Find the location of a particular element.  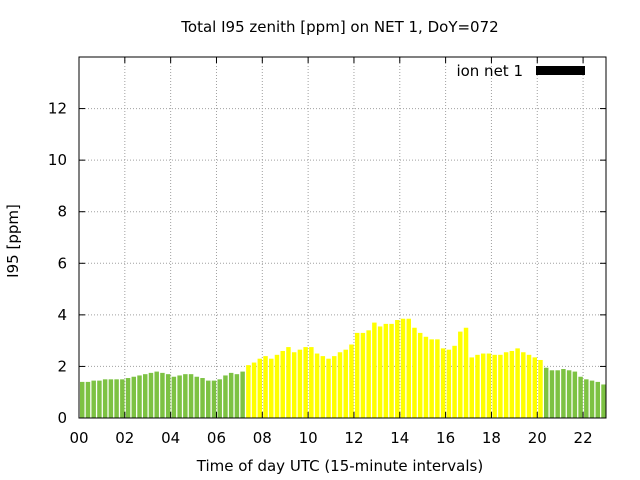

x-tick-label: 16 is located at coordinates (445, 438).